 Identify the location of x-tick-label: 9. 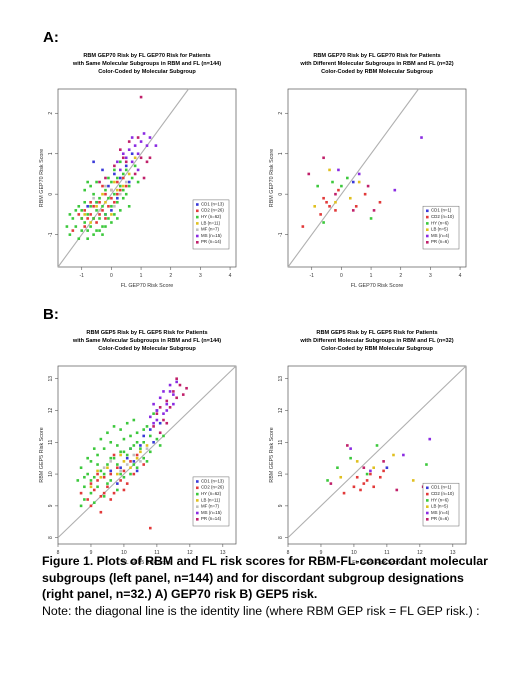
(321, 553).